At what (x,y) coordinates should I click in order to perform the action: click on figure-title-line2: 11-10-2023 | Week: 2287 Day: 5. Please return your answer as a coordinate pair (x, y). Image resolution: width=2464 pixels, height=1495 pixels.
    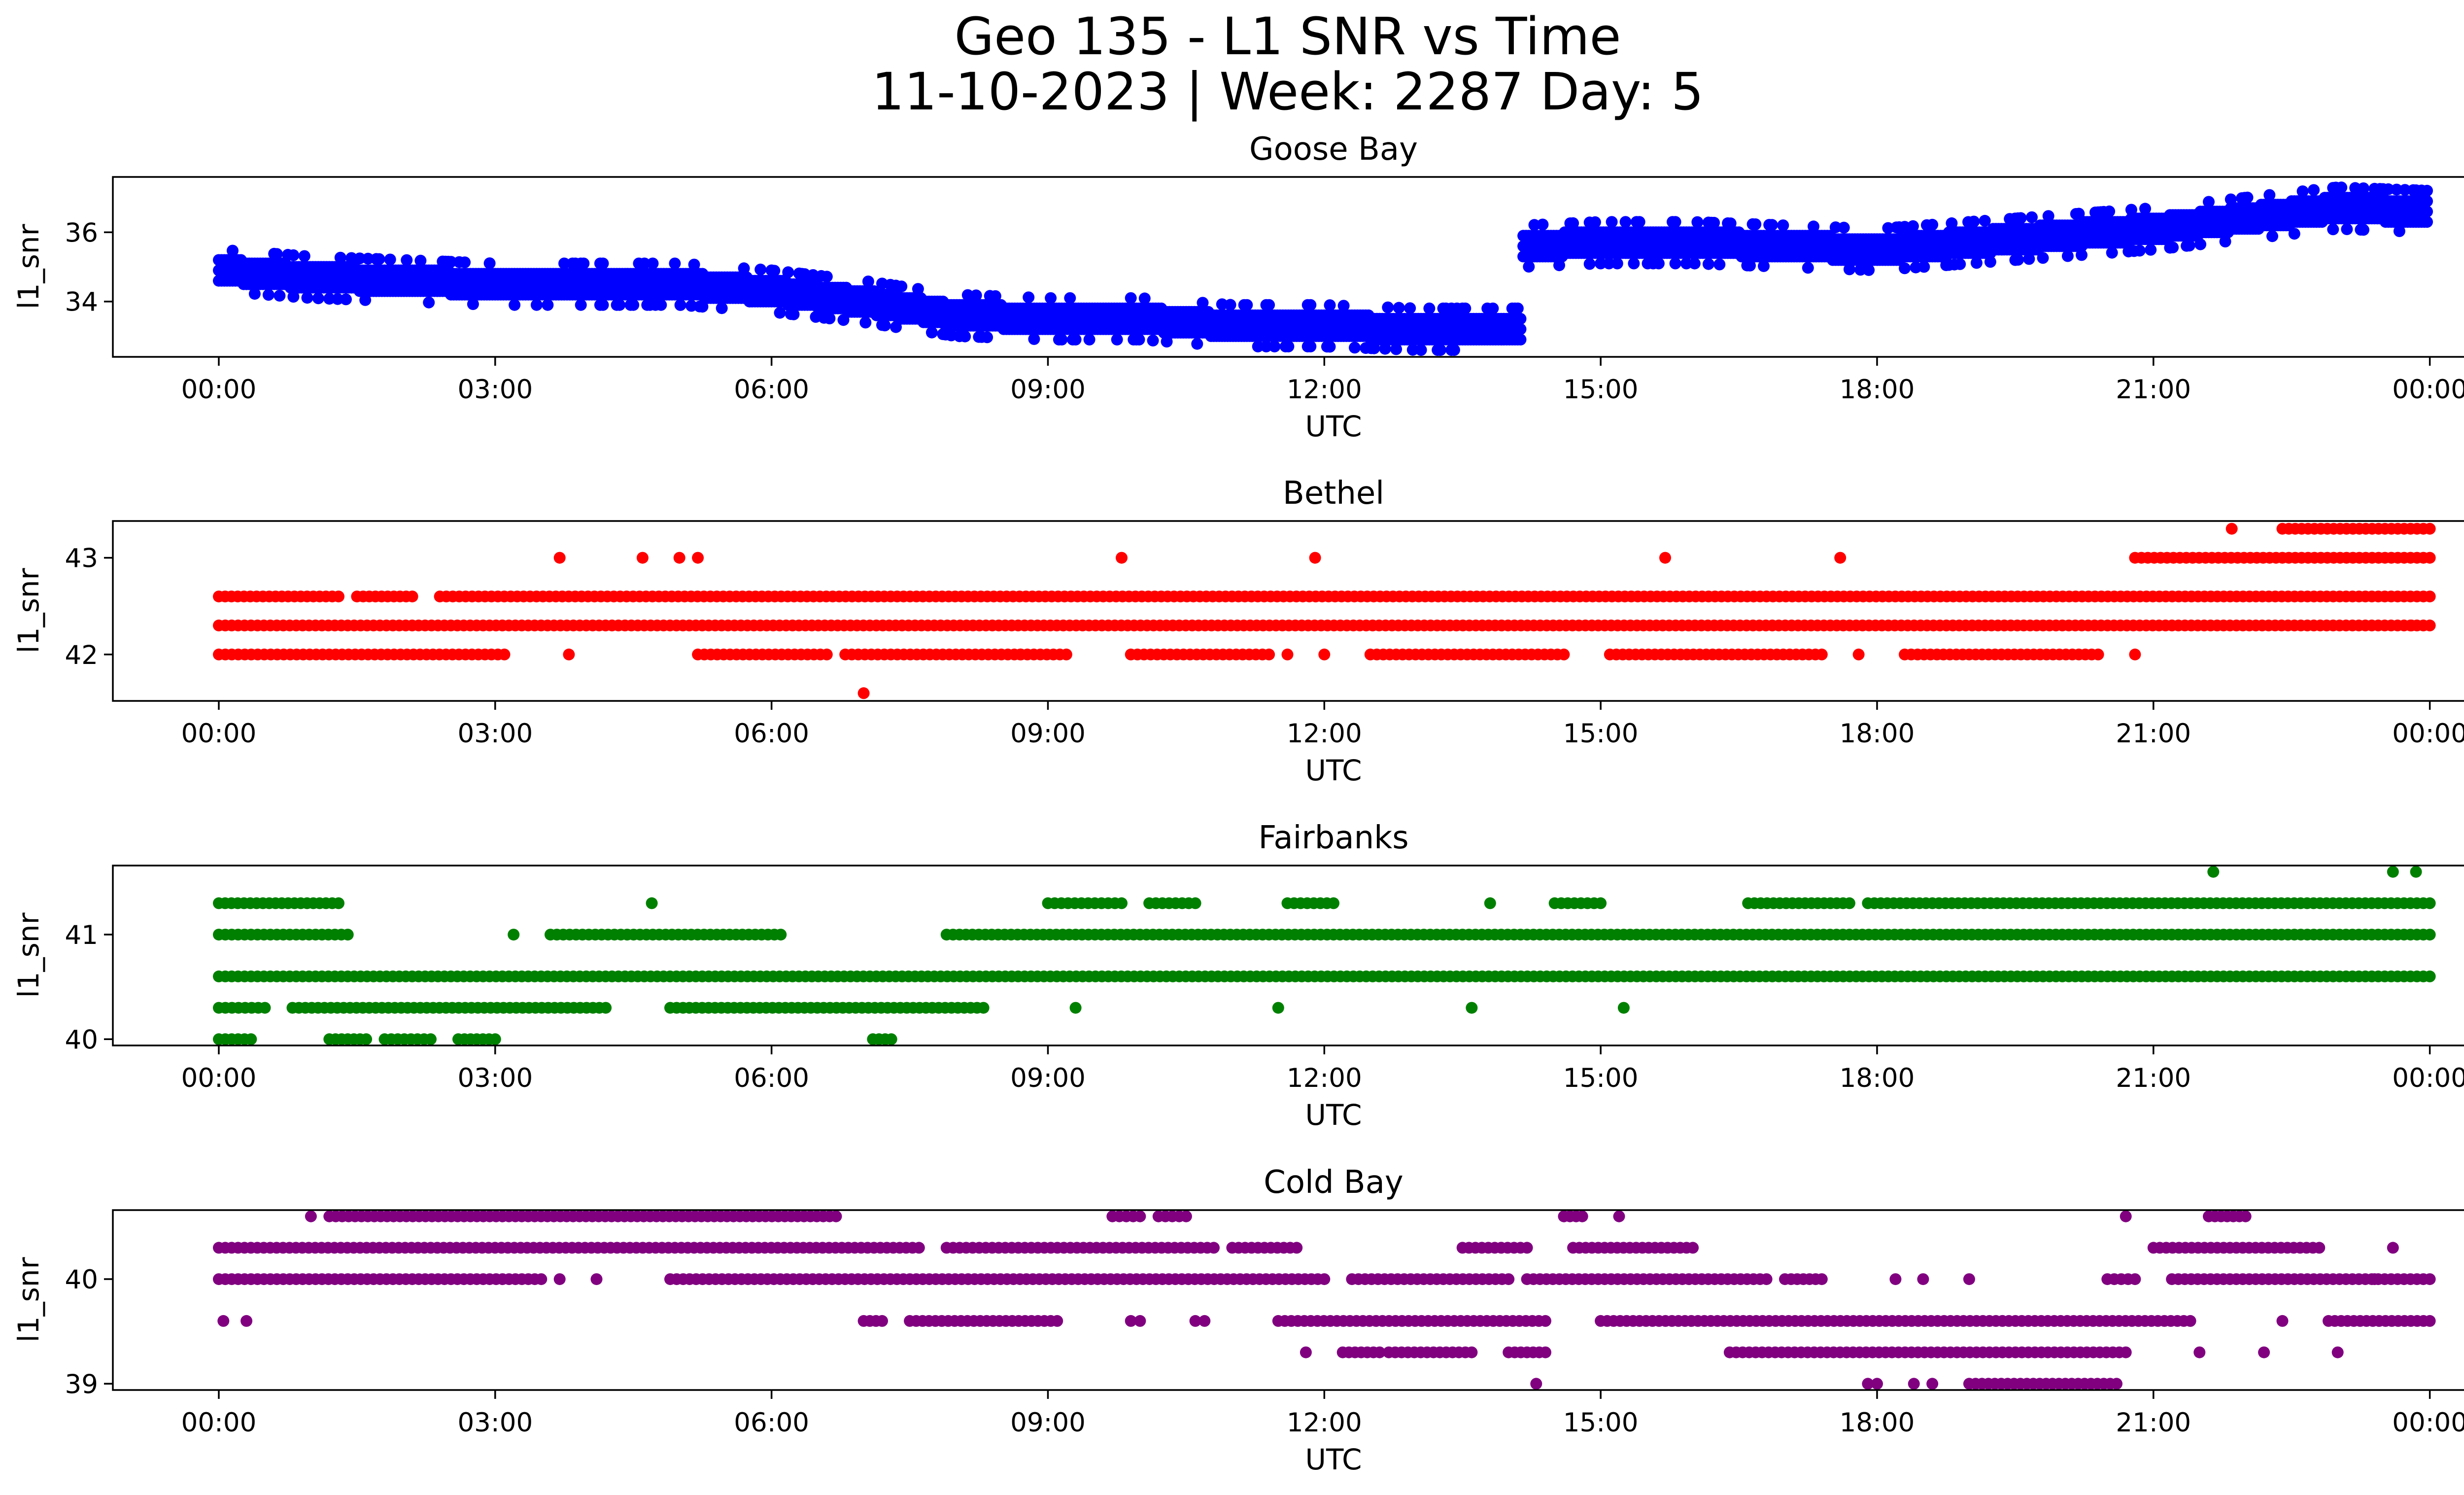
    Looking at the image, I should click on (1288, 92).